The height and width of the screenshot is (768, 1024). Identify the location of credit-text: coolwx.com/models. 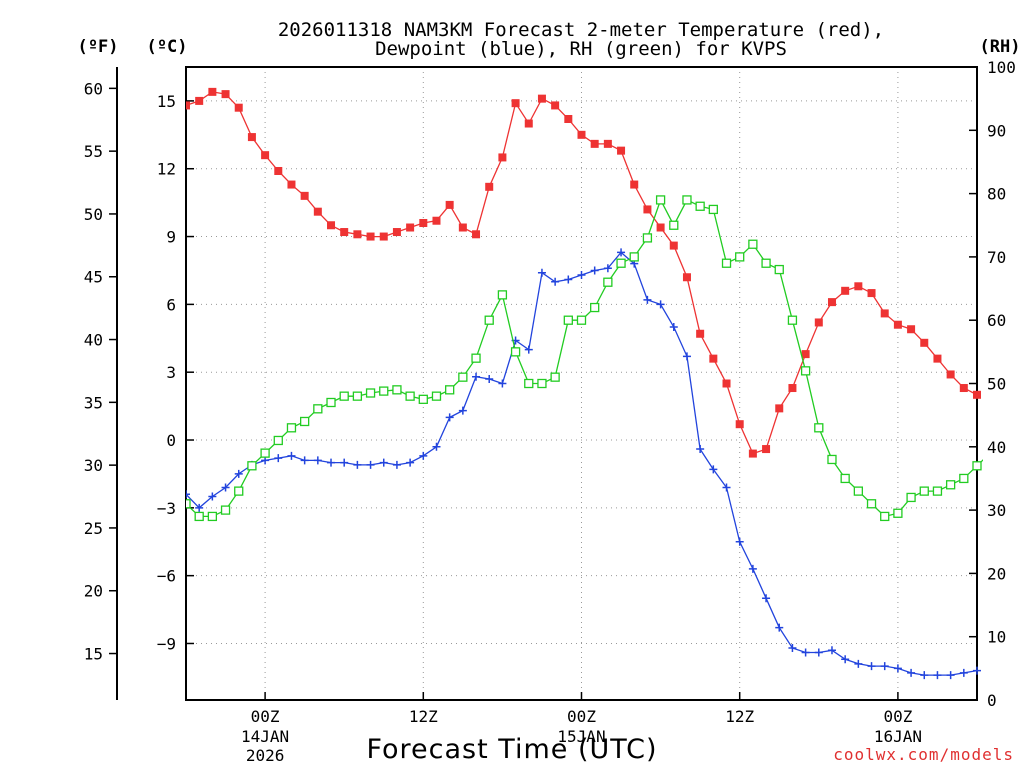
(923, 754).